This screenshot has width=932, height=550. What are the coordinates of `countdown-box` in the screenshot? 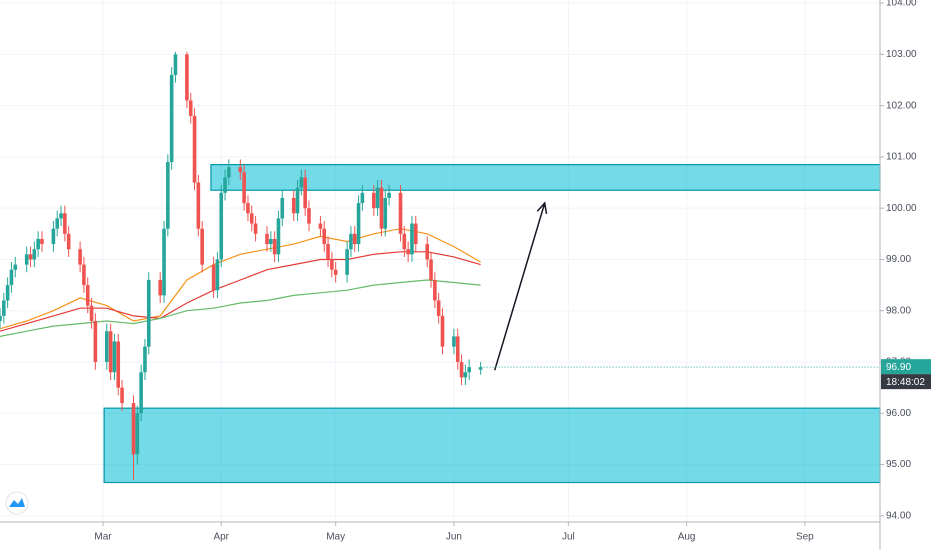 It's located at (906, 382).